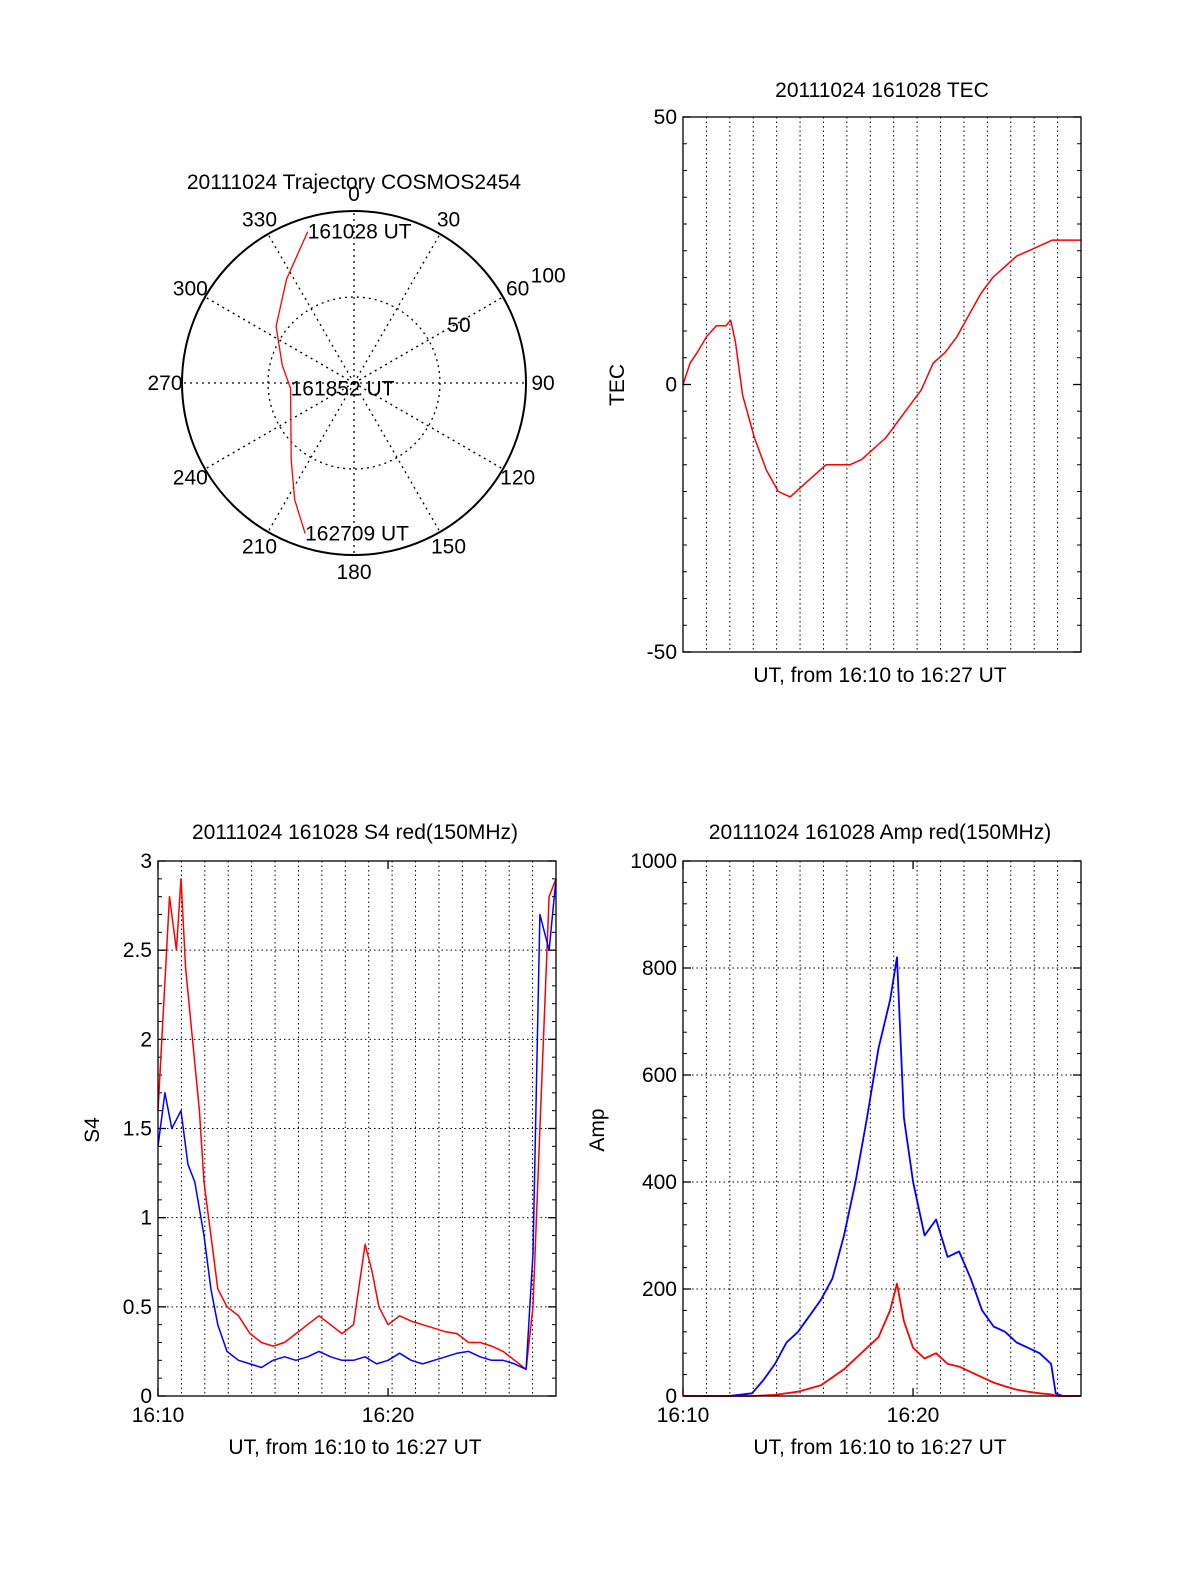 The height and width of the screenshot is (1575, 1200). I want to click on trajectory-time-label: 161852 UT, so click(343, 389).